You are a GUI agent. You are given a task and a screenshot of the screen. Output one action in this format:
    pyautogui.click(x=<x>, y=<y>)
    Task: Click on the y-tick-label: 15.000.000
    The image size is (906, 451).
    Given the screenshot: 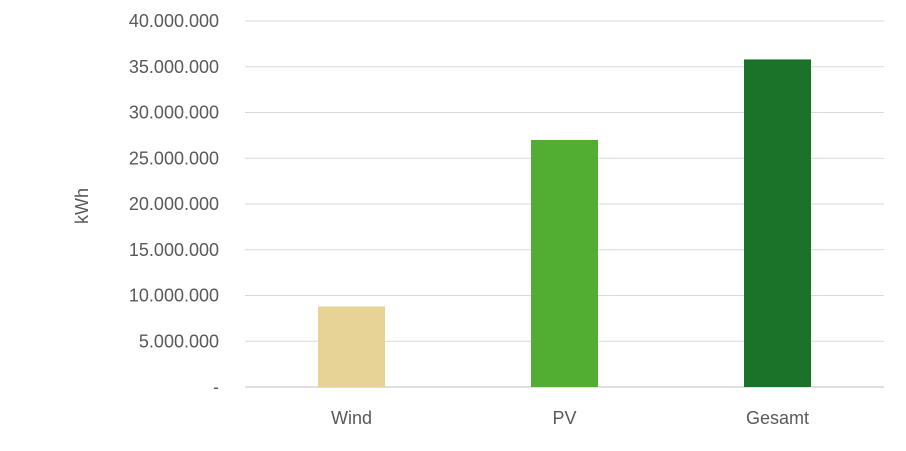 What is the action you would take?
    pyautogui.click(x=174, y=250)
    